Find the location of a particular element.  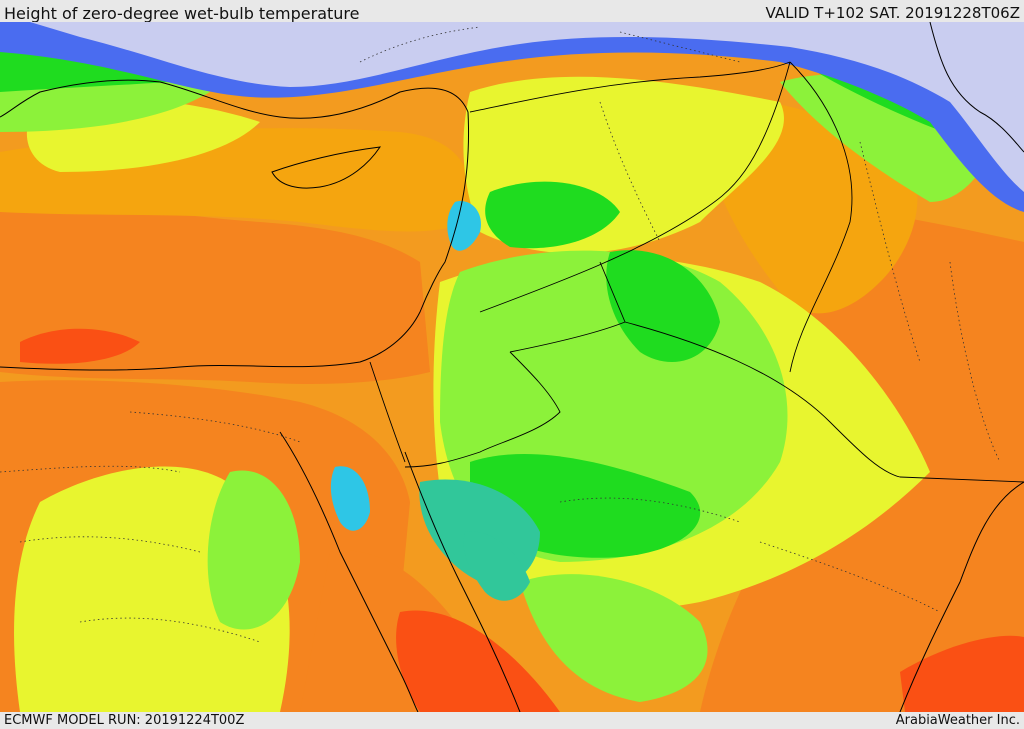

field-green-iraq is located at coordinates (663, 306).